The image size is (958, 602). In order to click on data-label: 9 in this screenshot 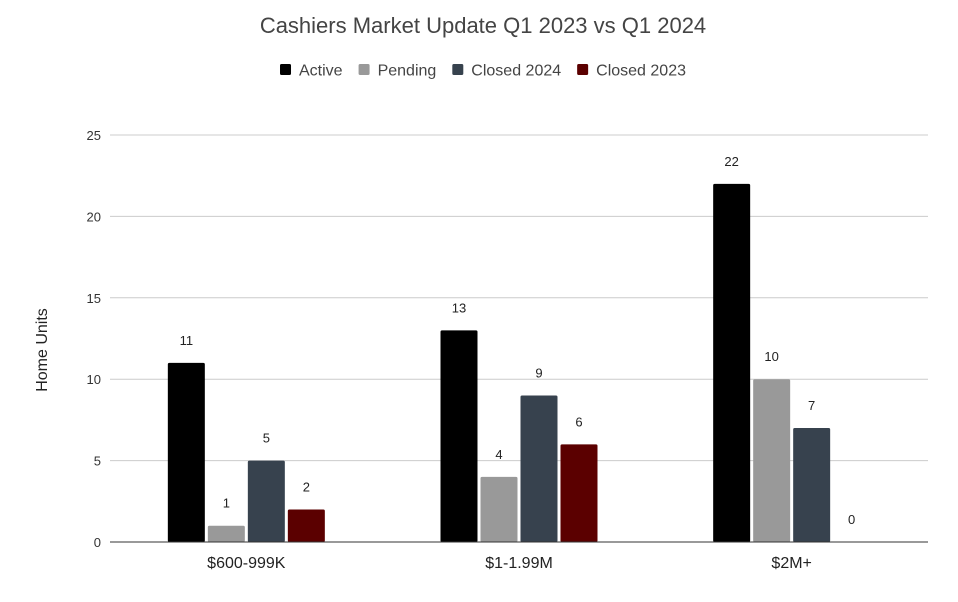, I will do `click(538, 372)`.